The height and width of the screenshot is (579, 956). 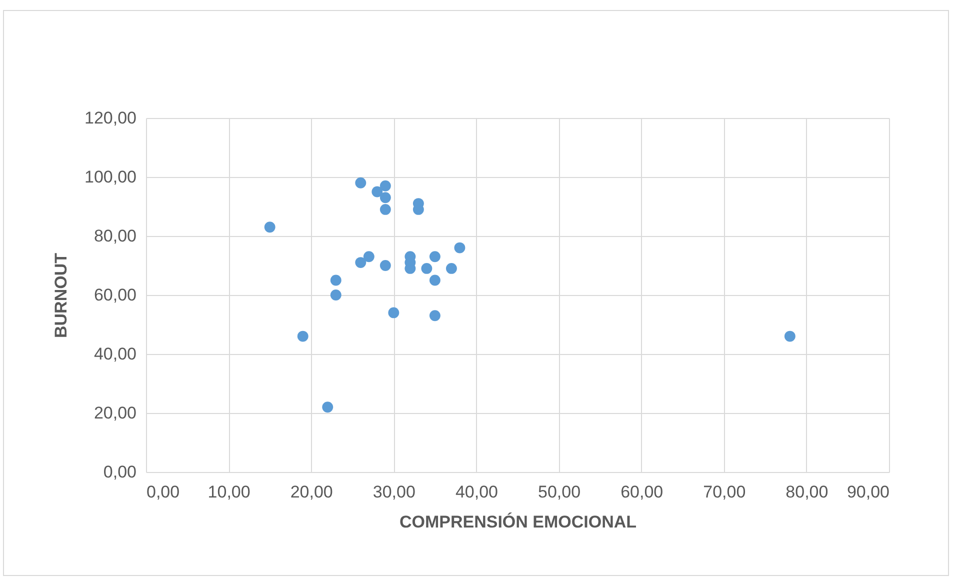 I want to click on x-tick-label: 30,00, so click(x=394, y=492).